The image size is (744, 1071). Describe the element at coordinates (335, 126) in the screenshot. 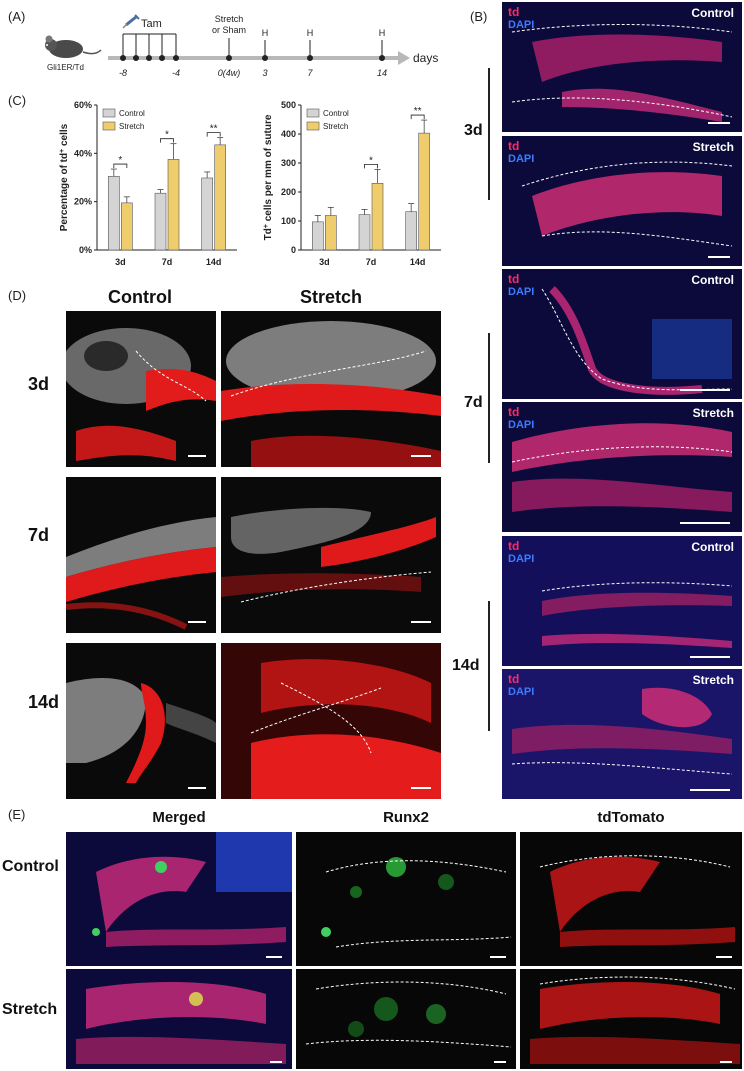

I see `legend-label: Stretch` at that location.